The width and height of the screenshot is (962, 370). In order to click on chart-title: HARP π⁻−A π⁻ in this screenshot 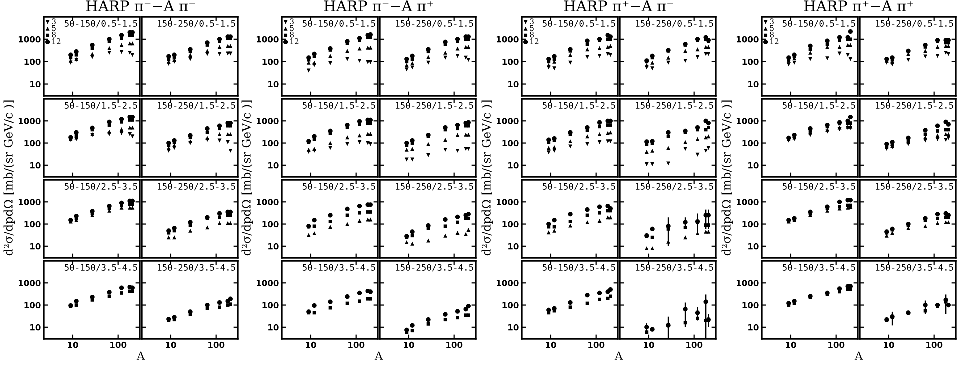, I will do `click(141, 6)`.